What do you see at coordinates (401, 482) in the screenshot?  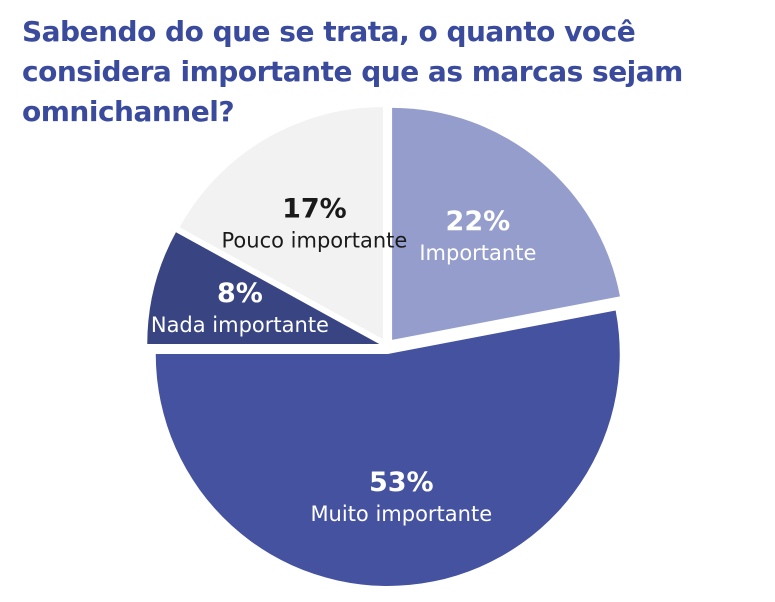 I see `slice-value-muito-importante: 53%` at bounding box center [401, 482].